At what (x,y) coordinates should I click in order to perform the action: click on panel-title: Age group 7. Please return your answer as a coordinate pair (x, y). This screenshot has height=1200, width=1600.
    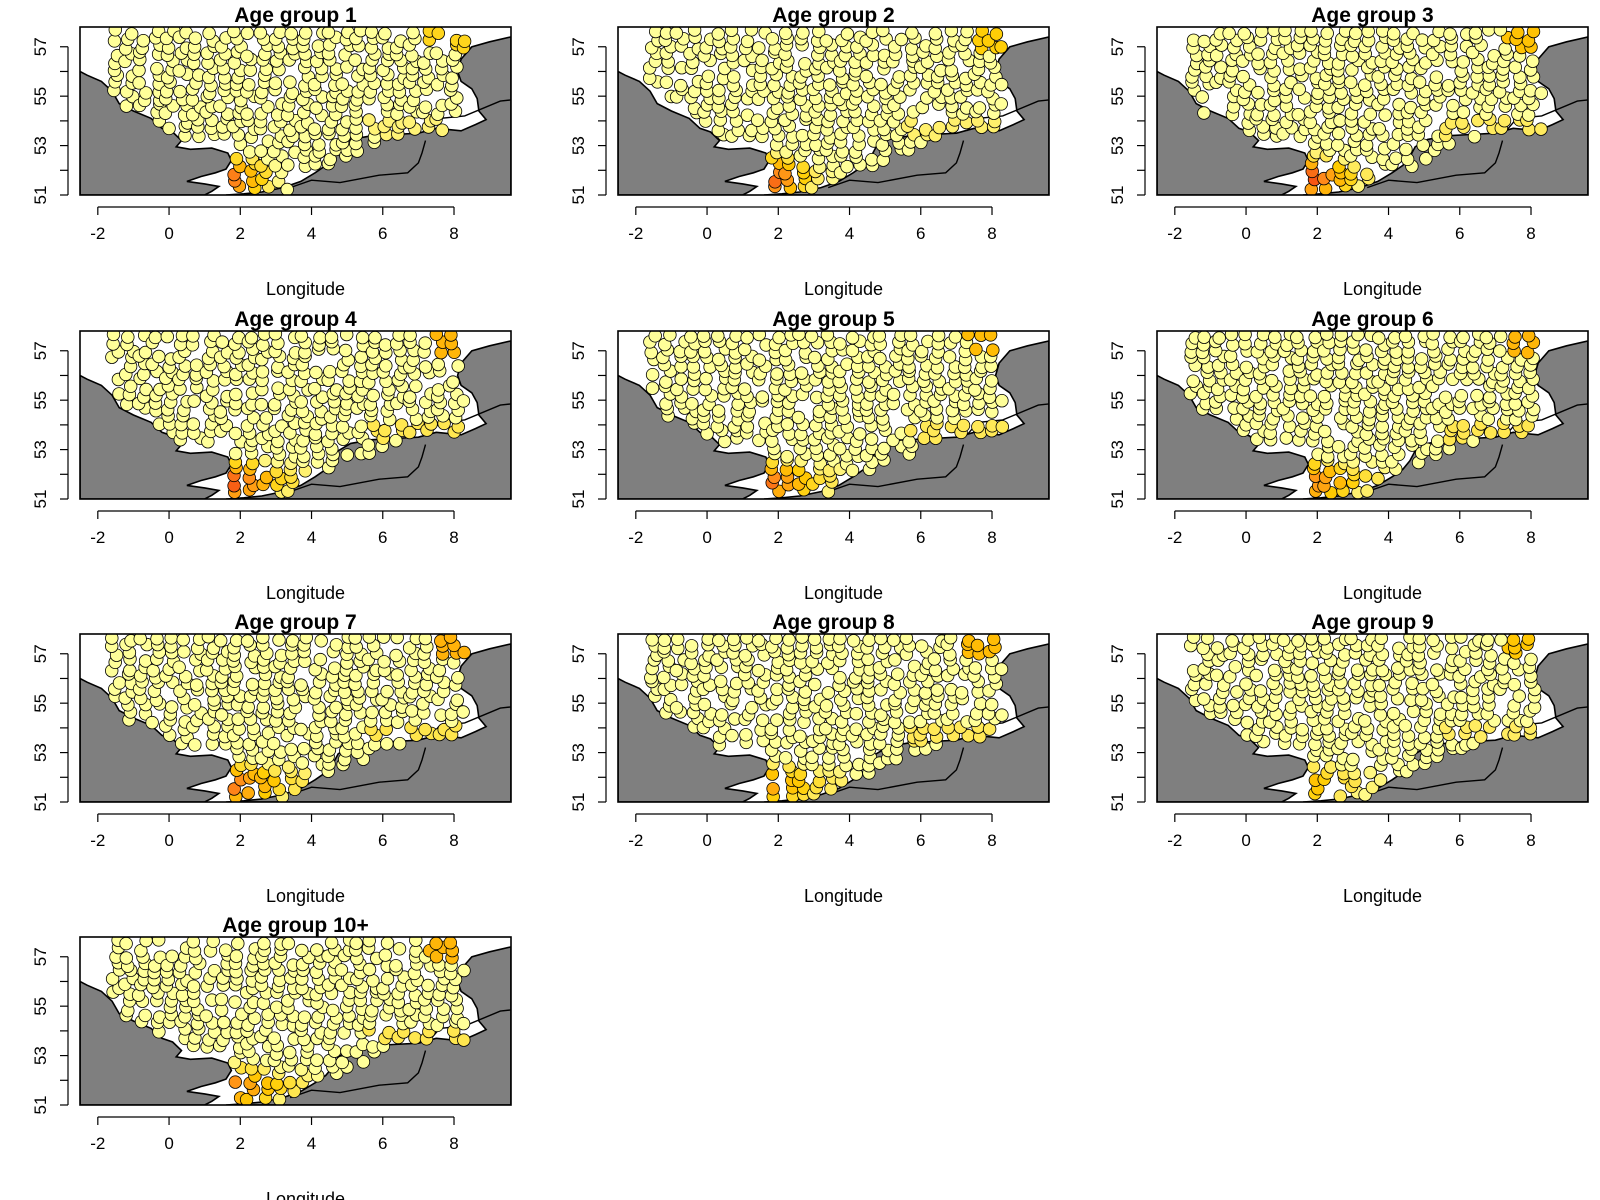
    Looking at the image, I should click on (295, 622).